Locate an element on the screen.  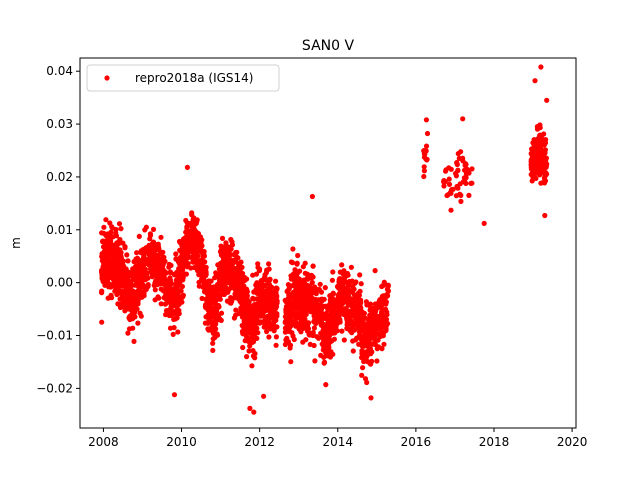
x-tick-label: 2018 is located at coordinates (494, 442).